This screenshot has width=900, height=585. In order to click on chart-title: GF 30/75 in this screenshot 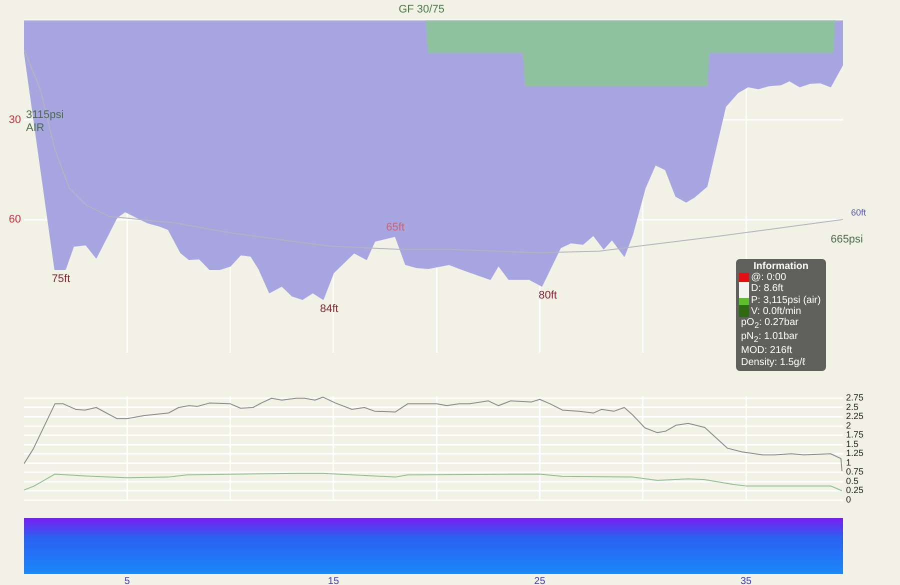, I will do `click(421, 10)`.